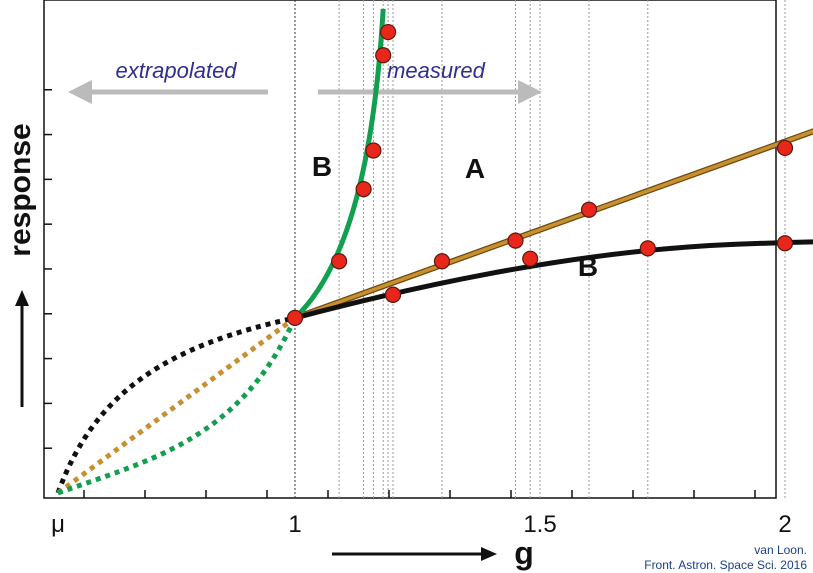  I want to click on extrapolated-line-a, so click(176, 405).